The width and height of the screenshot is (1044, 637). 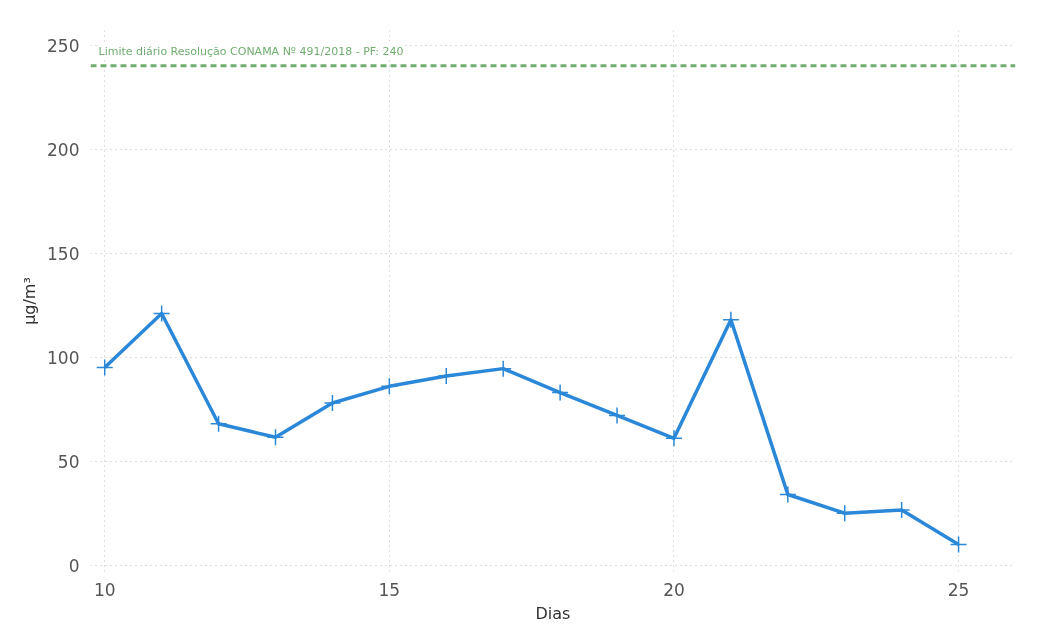 What do you see at coordinates (74, 565) in the screenshot?
I see `y-tick-label: 0` at bounding box center [74, 565].